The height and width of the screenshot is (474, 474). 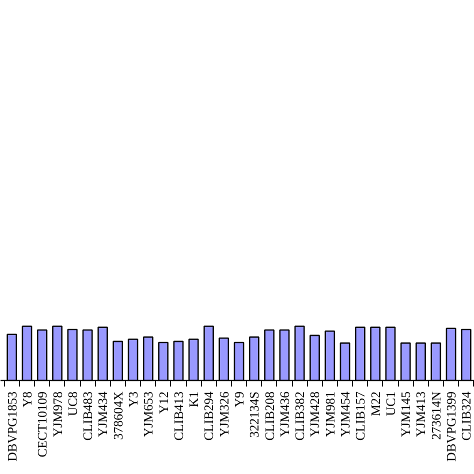 I want to click on x-tick-label: Y12, so click(x=163, y=403).